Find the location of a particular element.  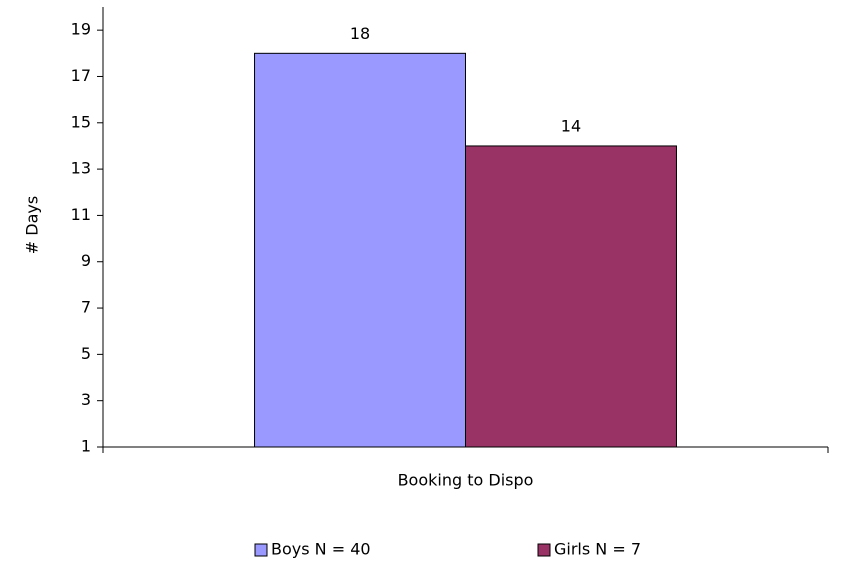

y-tick-label: 1 is located at coordinates (86, 446).